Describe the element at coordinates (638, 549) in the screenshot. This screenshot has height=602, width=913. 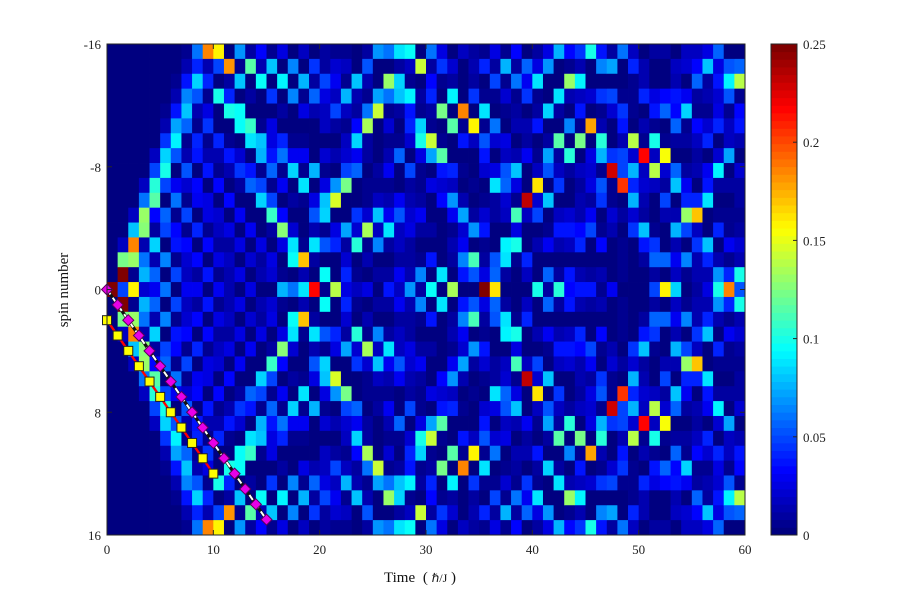
I see `x-tick-label: 50` at that location.